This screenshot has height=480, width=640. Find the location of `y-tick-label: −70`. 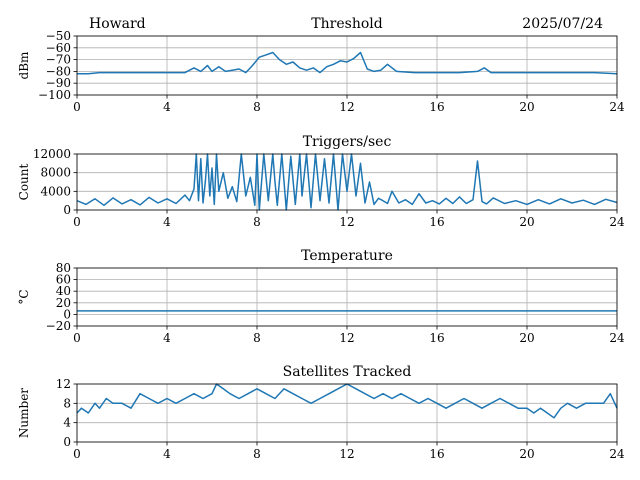

y-tick-label: −70 is located at coordinates (58, 60).